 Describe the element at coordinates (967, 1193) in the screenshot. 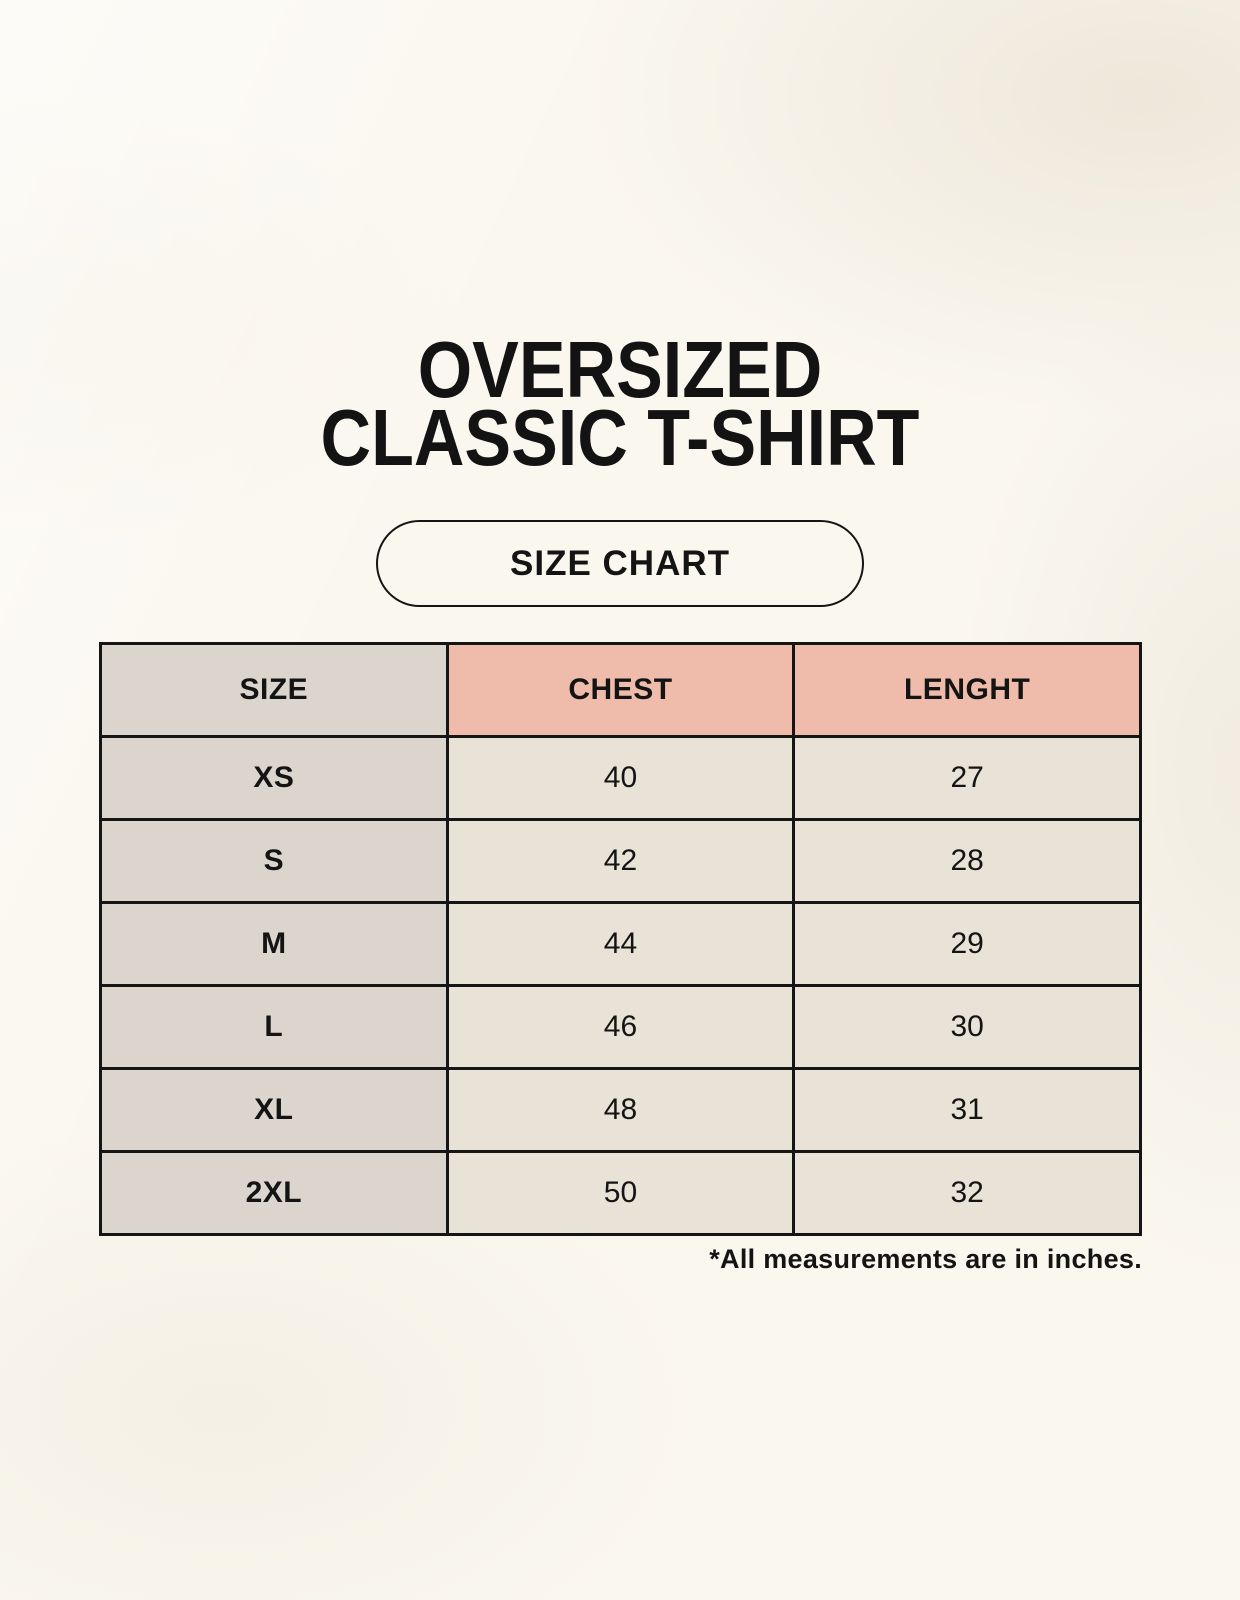

I see `length-value: 32` at that location.